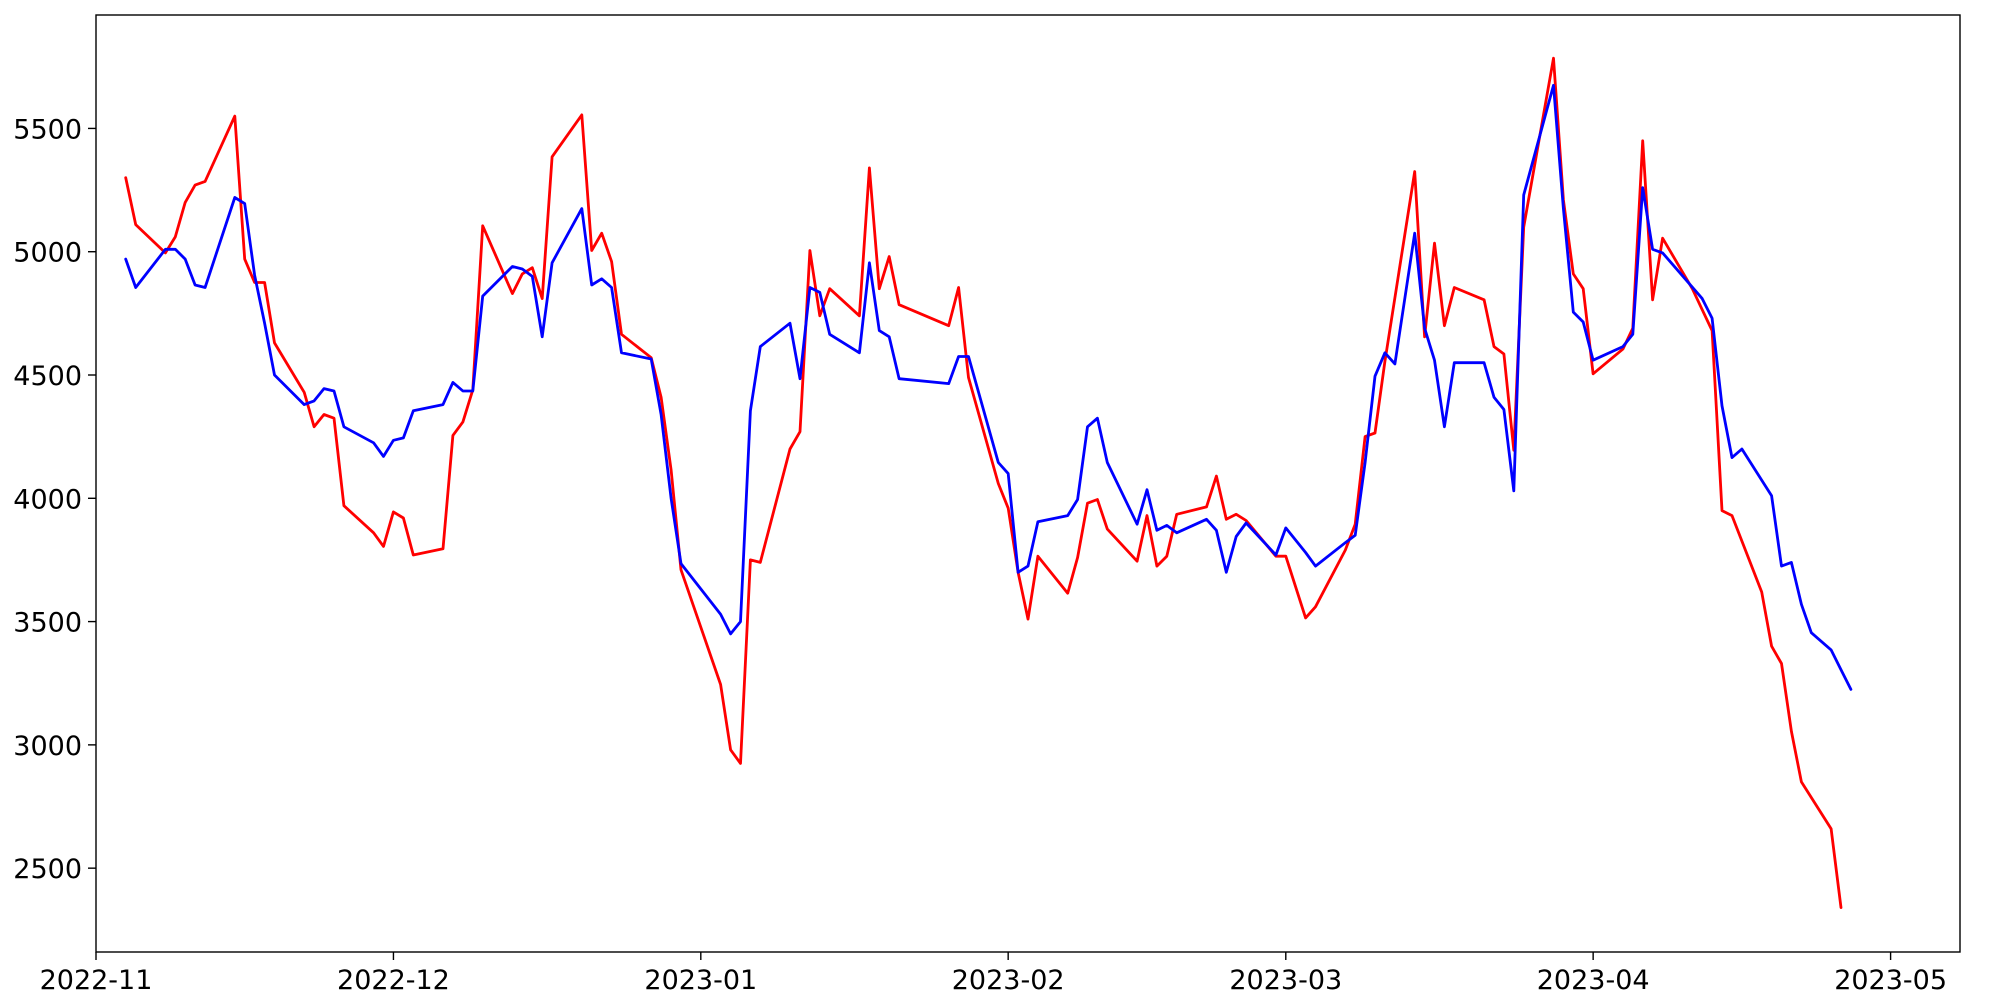 The width and height of the screenshot is (2000, 1000). What do you see at coordinates (47, 253) in the screenshot?
I see `y-tick-label: 5000` at bounding box center [47, 253].